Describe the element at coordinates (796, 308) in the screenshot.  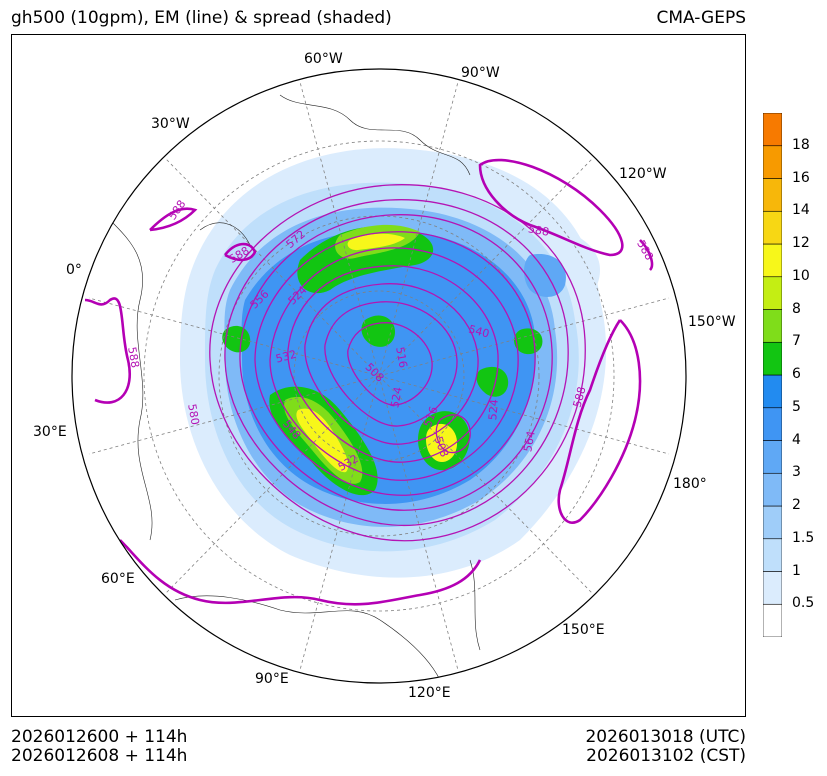
I see `colorbar-level-label: 8` at that location.